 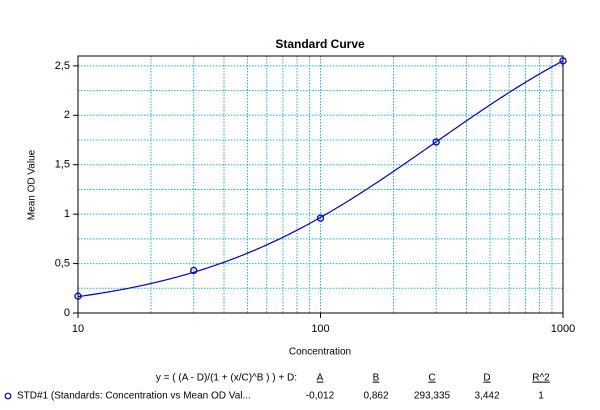 I want to click on y-tick-label: 1,5, so click(x=62, y=165).